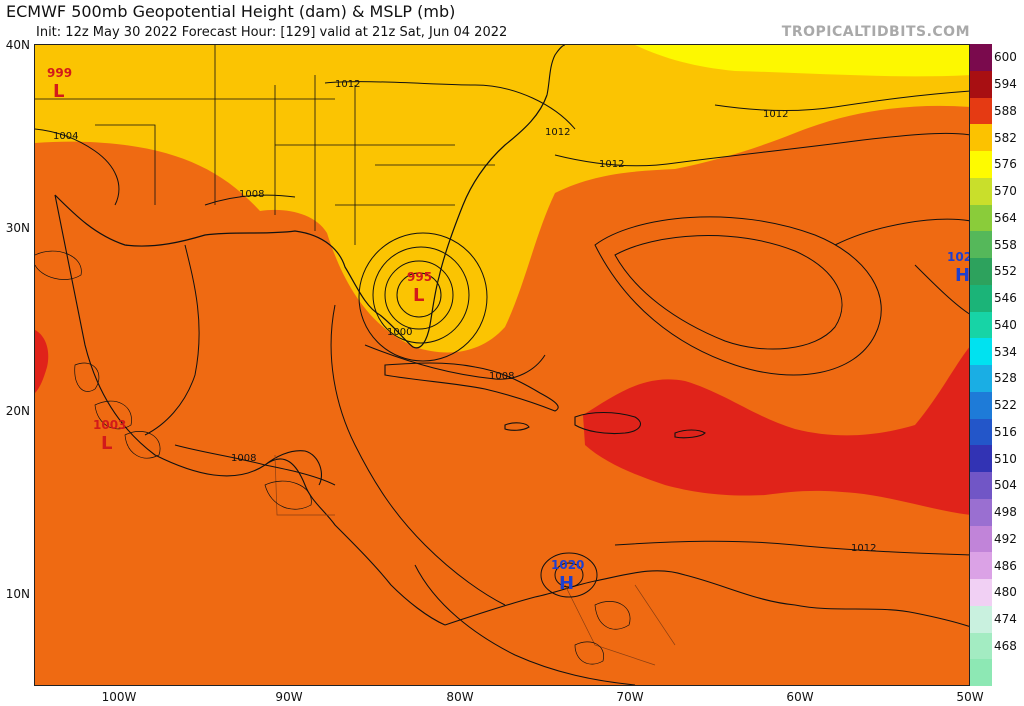  What do you see at coordinates (997, 298) in the screenshot?
I see `colorbar-step: 546` at bounding box center [997, 298].